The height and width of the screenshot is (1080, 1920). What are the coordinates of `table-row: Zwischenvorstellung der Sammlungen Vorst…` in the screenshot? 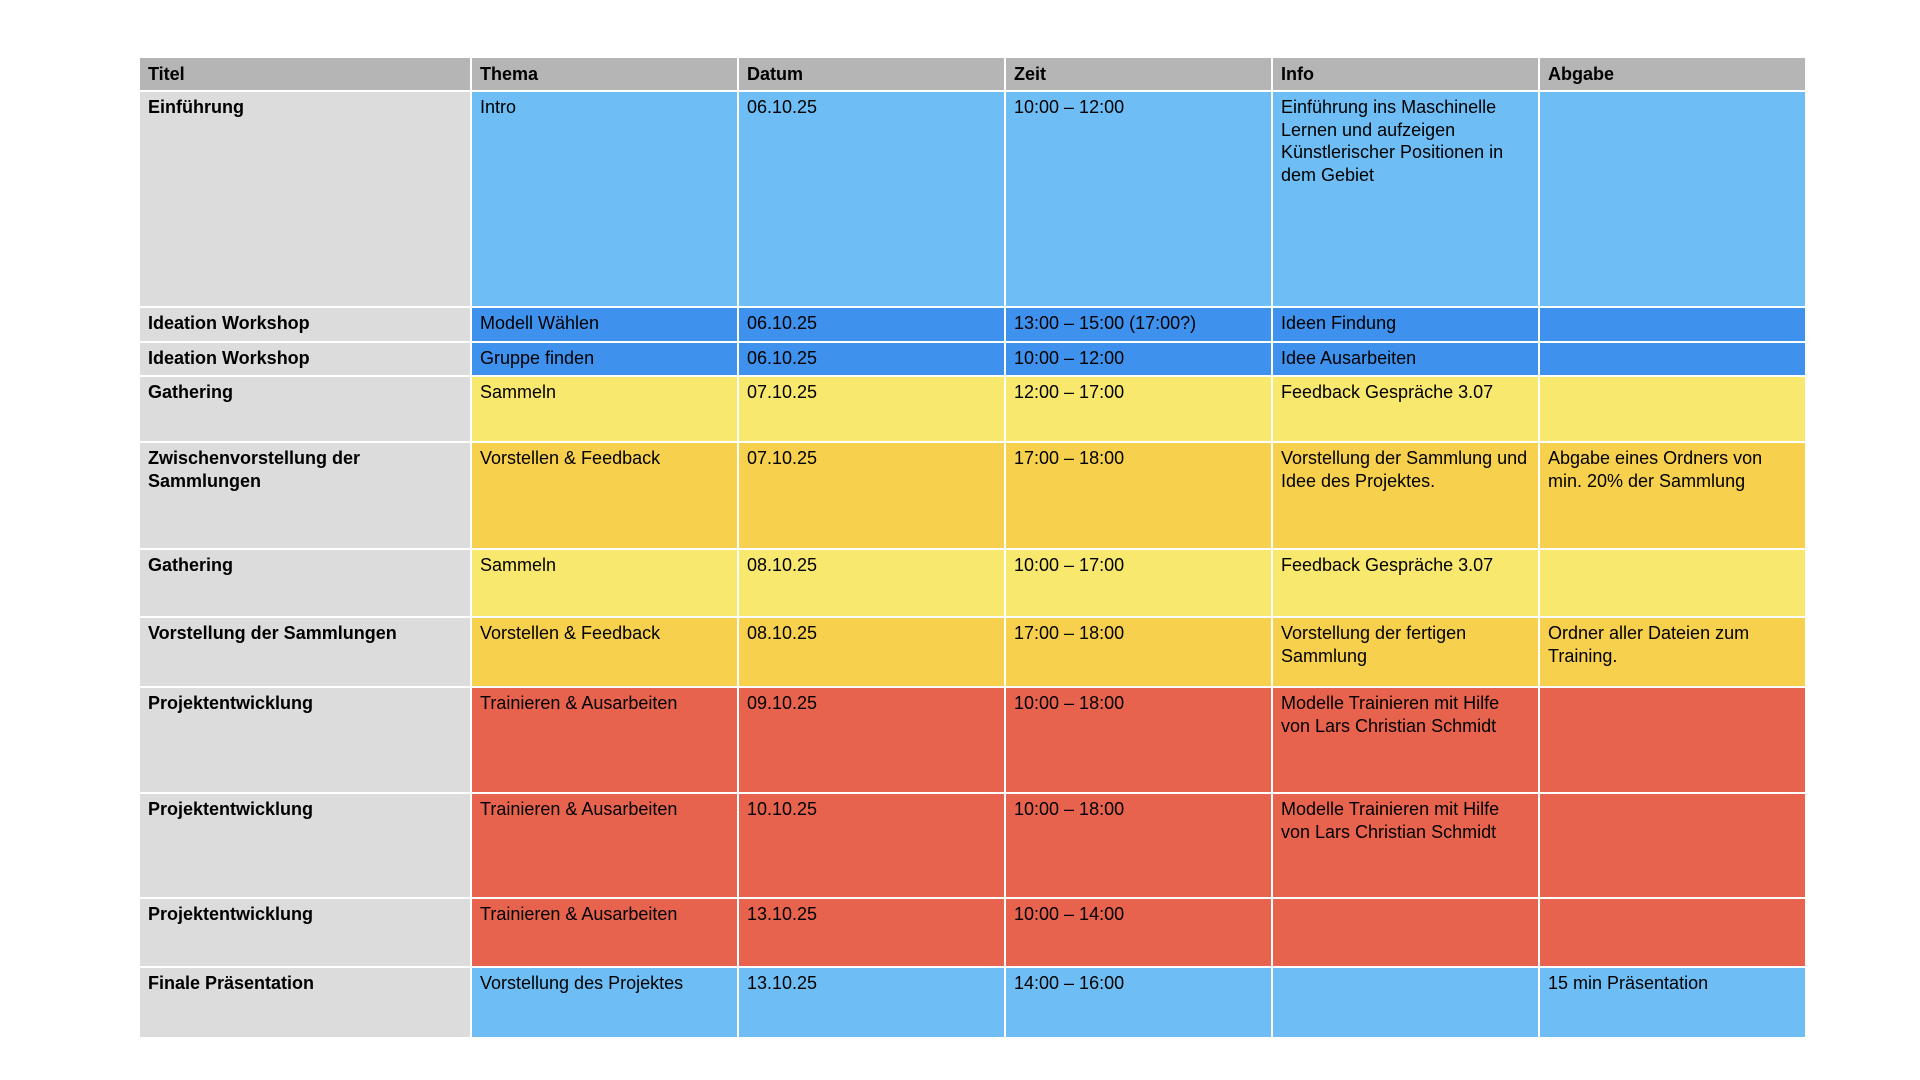 It's located at (972, 495).